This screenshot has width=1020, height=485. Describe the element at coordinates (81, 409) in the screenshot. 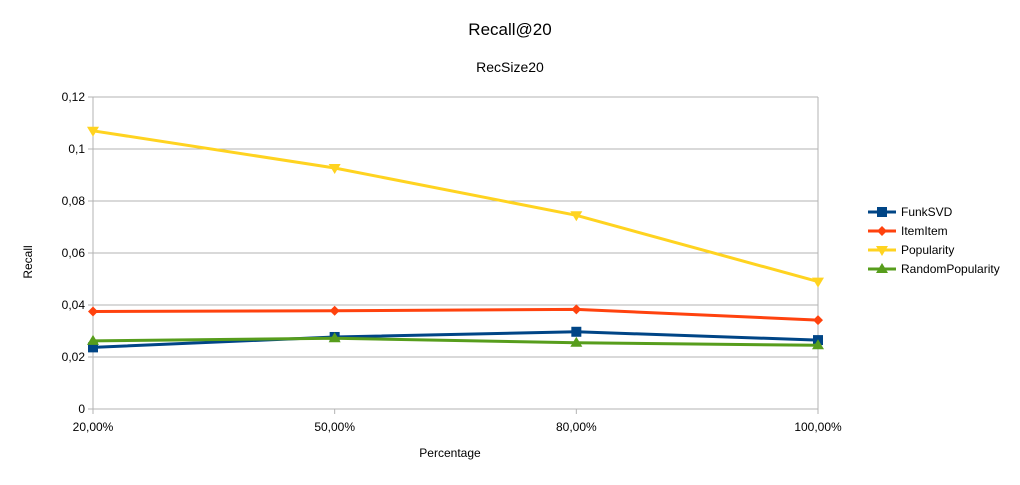

I see `y-tick-label: 0` at that location.